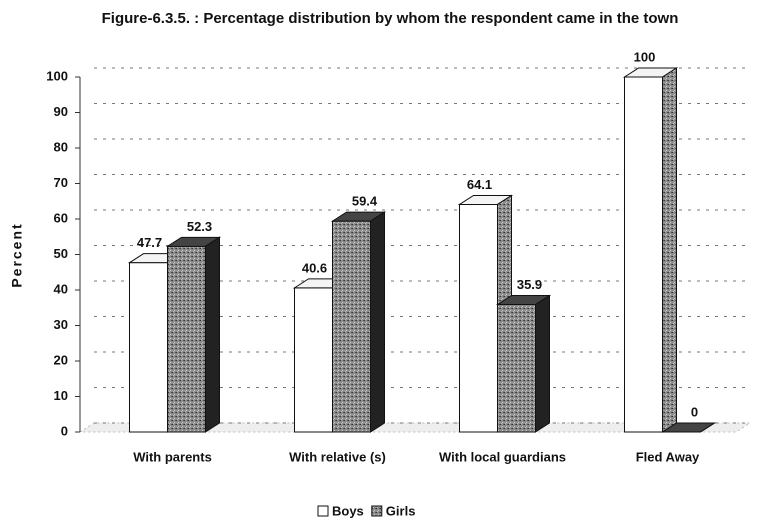 This screenshot has height=528, width=768. I want to click on y-tick-label: 70, so click(61, 182).